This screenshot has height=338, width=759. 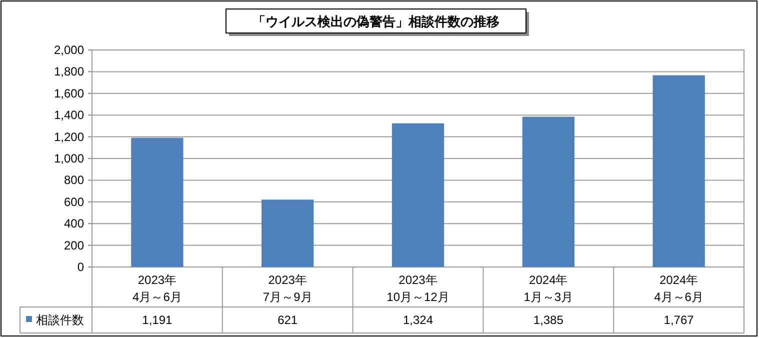 I want to click on x-tick-label: 2023年 10月～12月, so click(x=418, y=288).